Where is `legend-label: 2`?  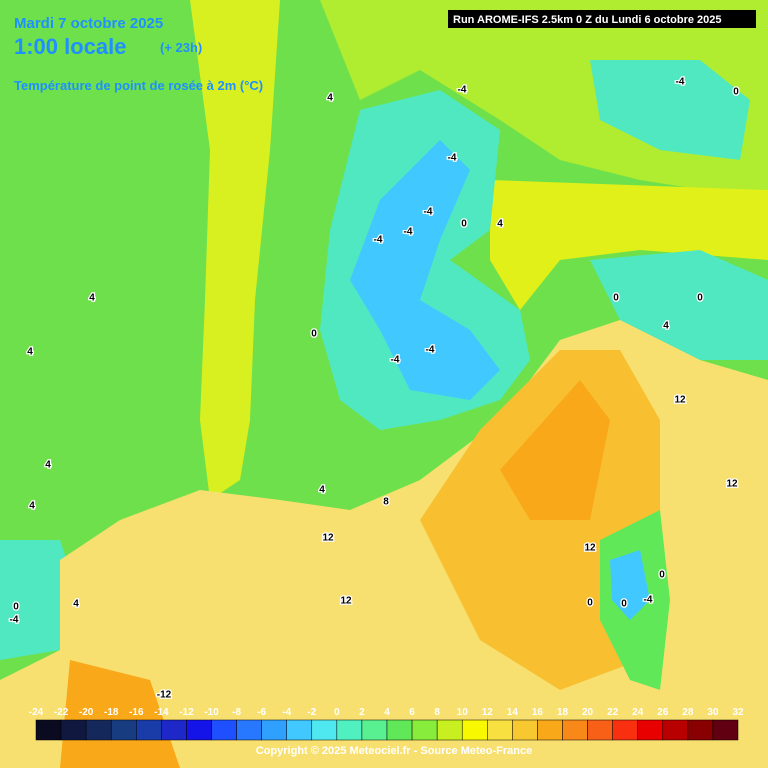
legend-label: 2 is located at coordinates (362, 712).